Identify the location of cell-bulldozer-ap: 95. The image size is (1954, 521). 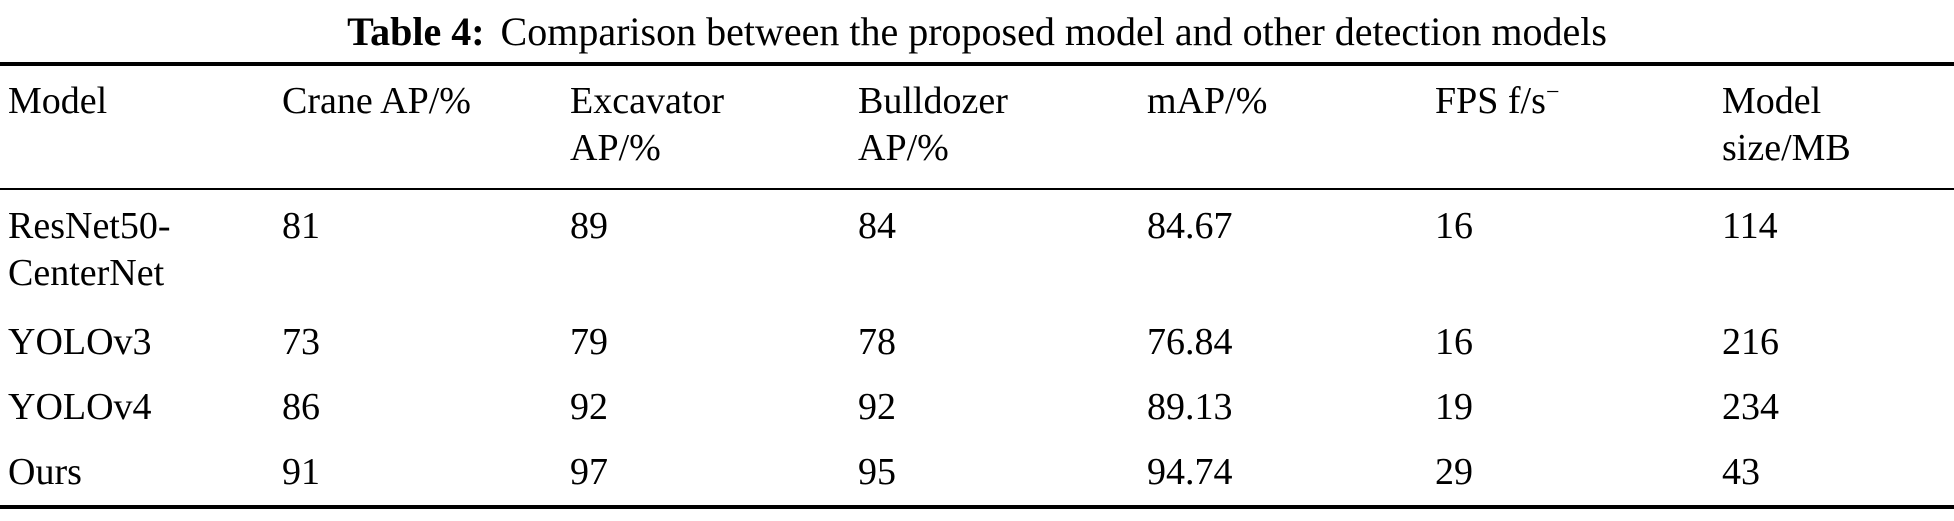
(877, 472).